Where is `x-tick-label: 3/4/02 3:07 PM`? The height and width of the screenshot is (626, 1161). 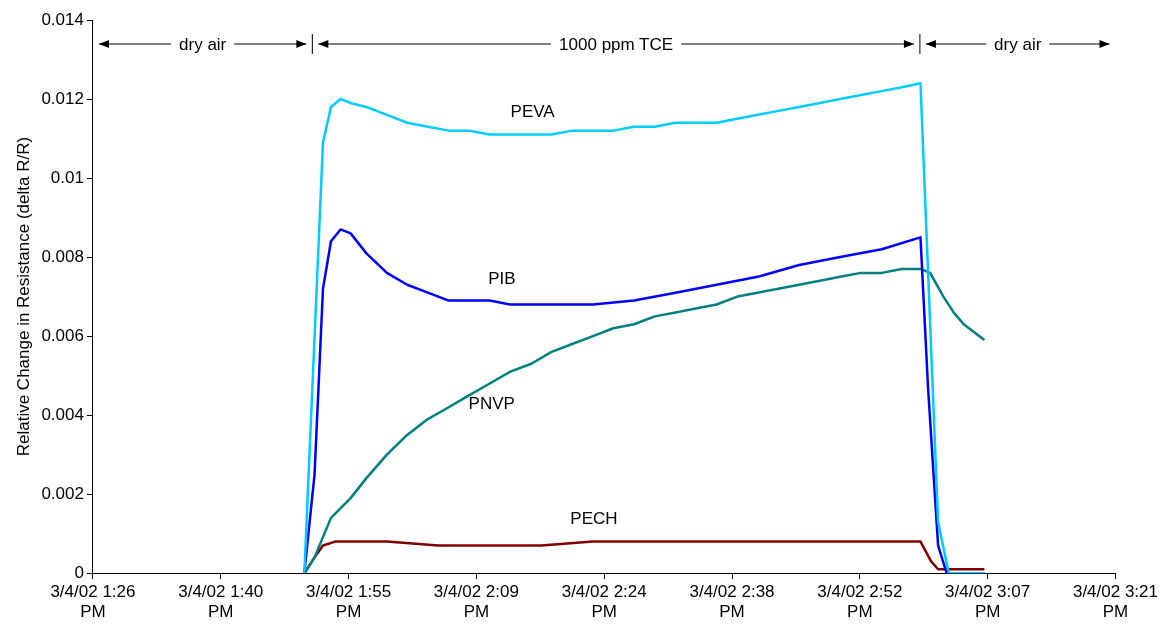
x-tick-label: 3/4/02 3:07 PM is located at coordinates (988, 602).